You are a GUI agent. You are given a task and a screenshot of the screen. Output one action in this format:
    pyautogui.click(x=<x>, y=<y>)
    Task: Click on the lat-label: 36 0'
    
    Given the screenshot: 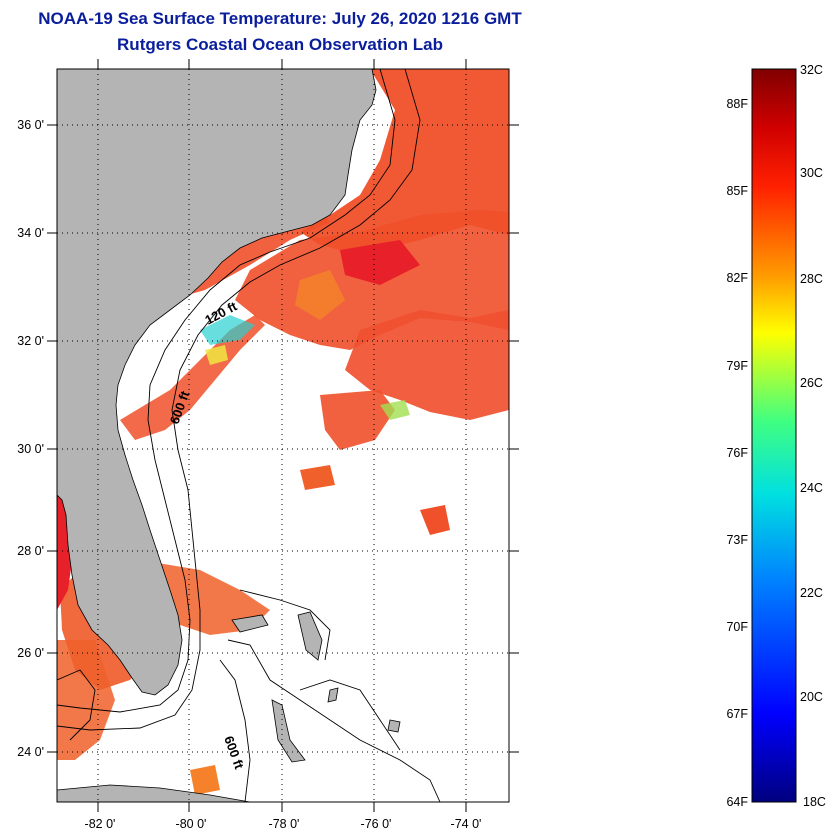 What is the action you would take?
    pyautogui.click(x=30, y=125)
    